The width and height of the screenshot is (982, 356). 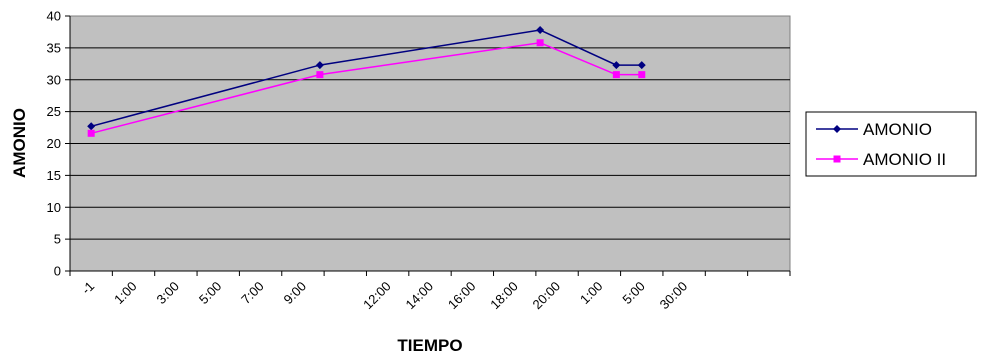 I want to click on x-tick-label: 12:00, so click(x=377, y=296).